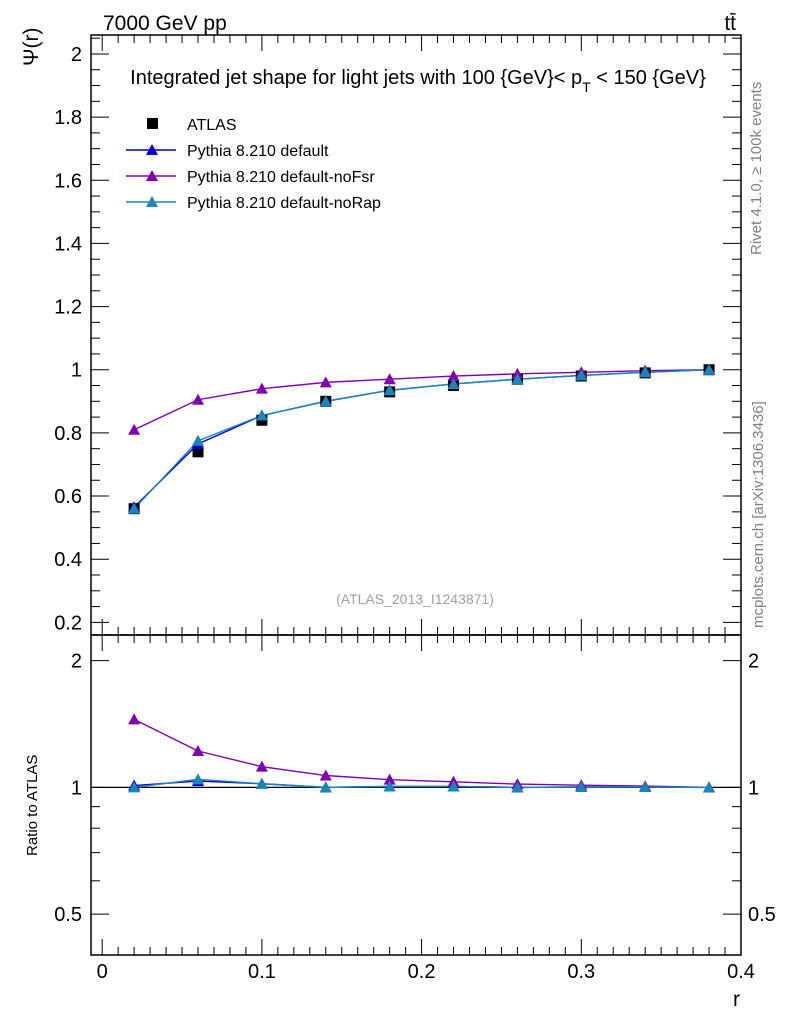 Image resolution: width=786 pixels, height=1024 pixels. Describe the element at coordinates (68, 915) in the screenshot. I see `y-tick-label-ratio: 0.5` at that location.